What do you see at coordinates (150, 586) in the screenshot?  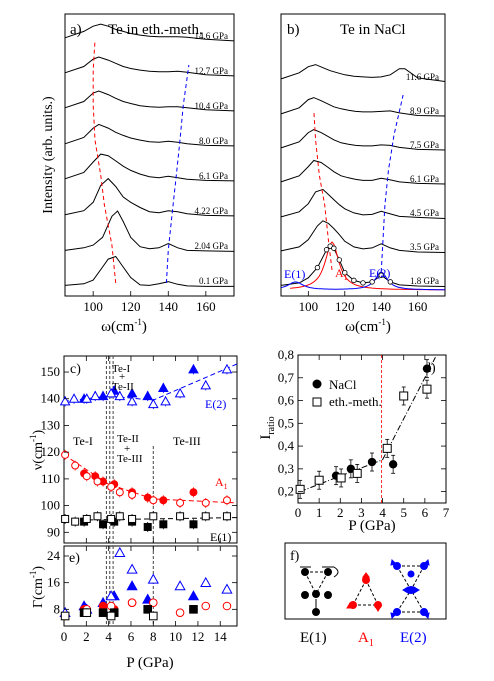 I see `panel-e-frame` at bounding box center [150, 586].